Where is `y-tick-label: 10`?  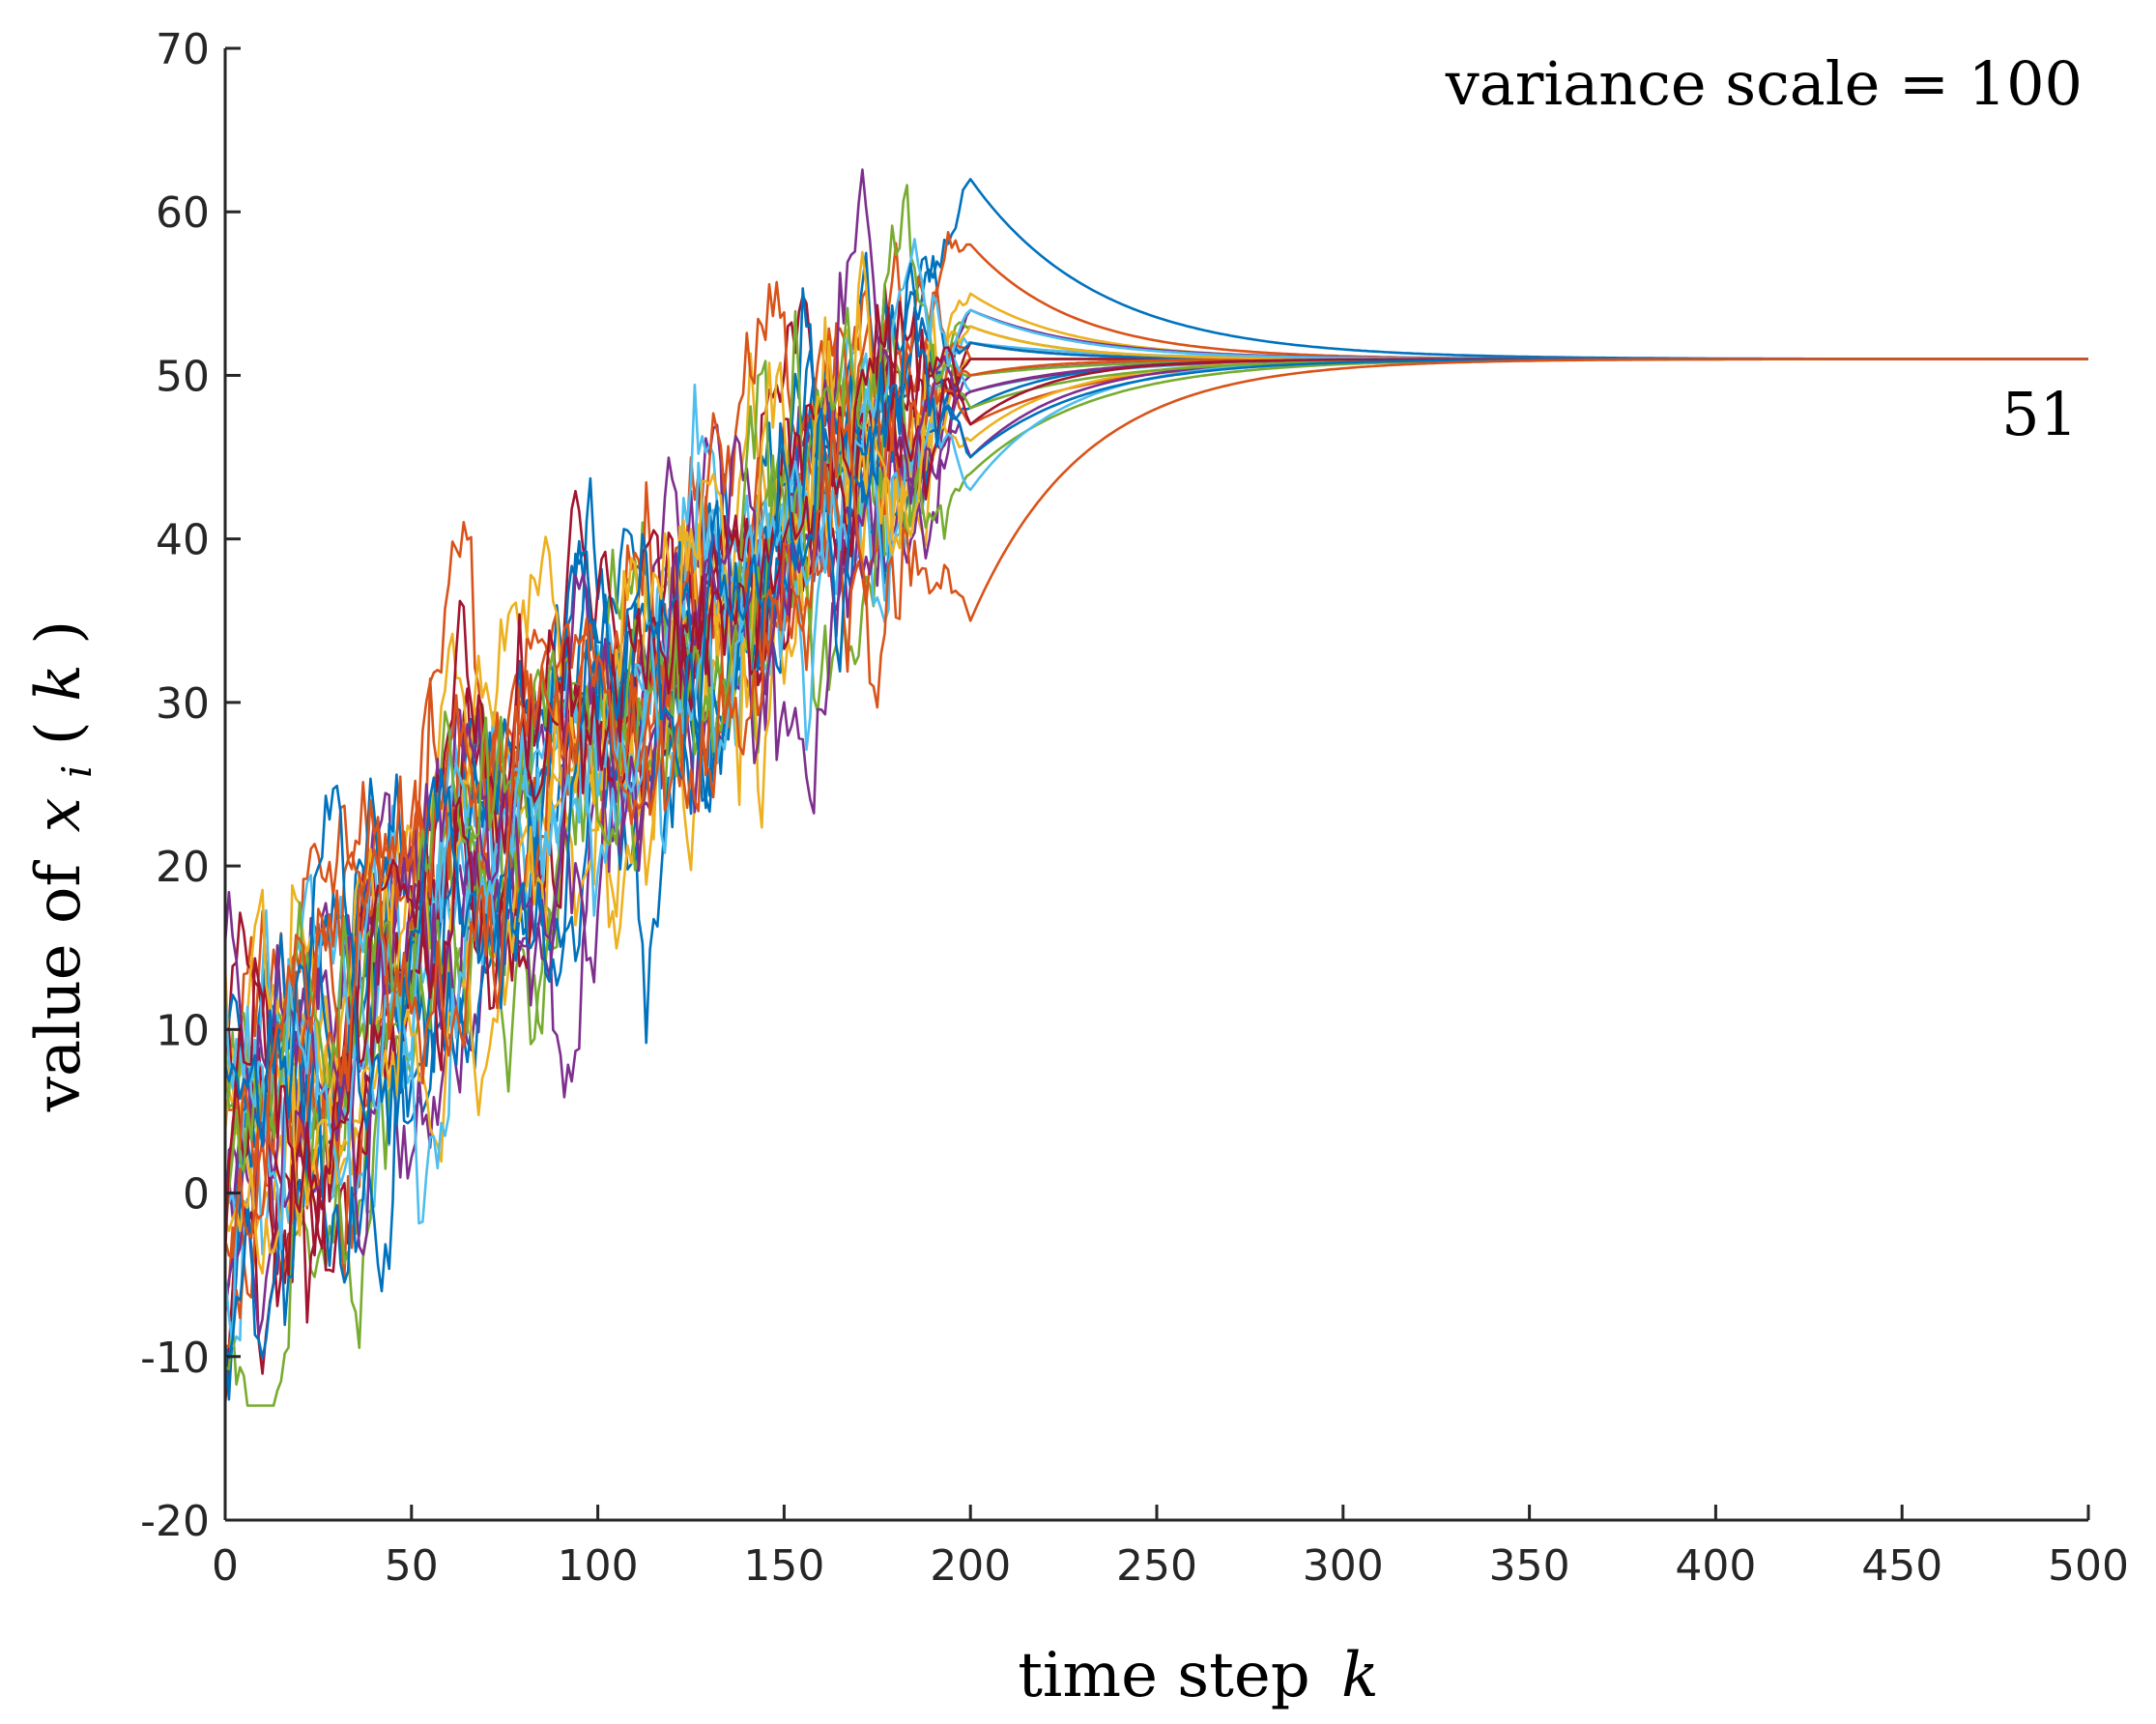
y-tick-label: 10 is located at coordinates (183, 1030).